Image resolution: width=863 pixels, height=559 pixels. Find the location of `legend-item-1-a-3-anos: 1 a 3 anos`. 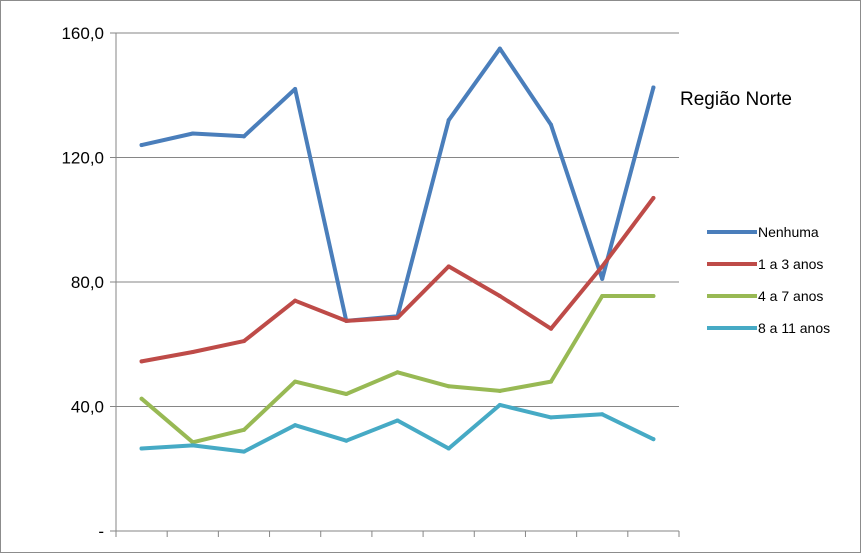

legend-item-1-a-3-anos: 1 a 3 anos is located at coordinates (765, 264).